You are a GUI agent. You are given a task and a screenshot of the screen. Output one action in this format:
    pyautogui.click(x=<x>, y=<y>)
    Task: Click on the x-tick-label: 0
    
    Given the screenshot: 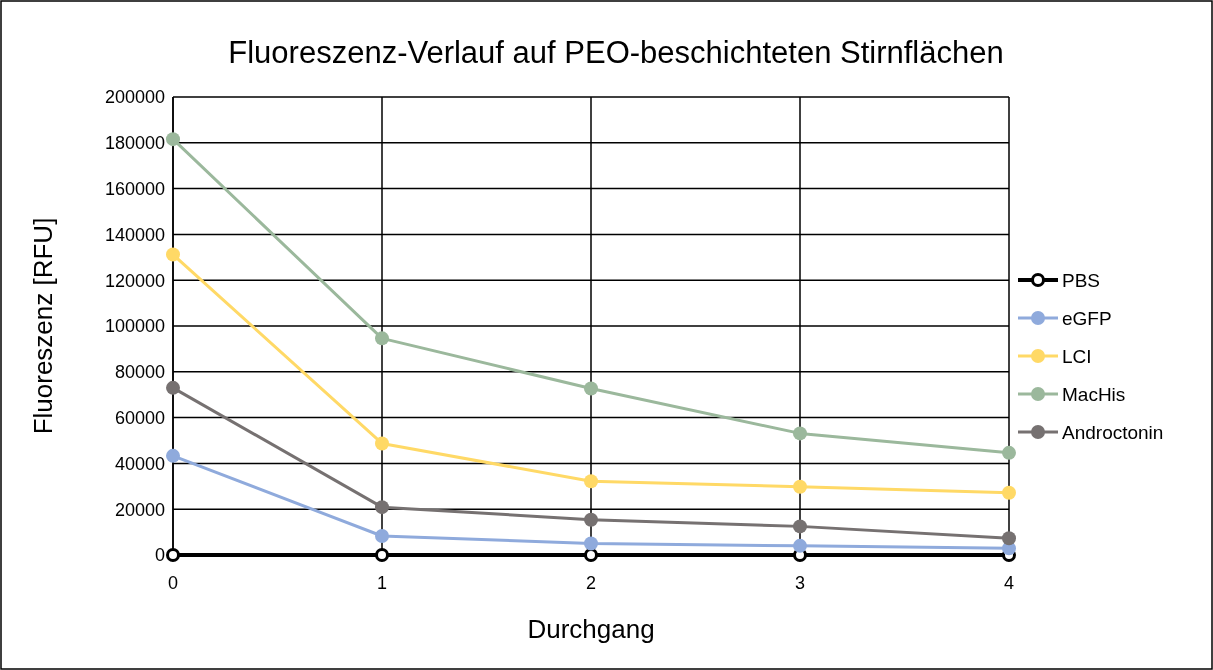 What is the action you would take?
    pyautogui.click(x=173, y=583)
    